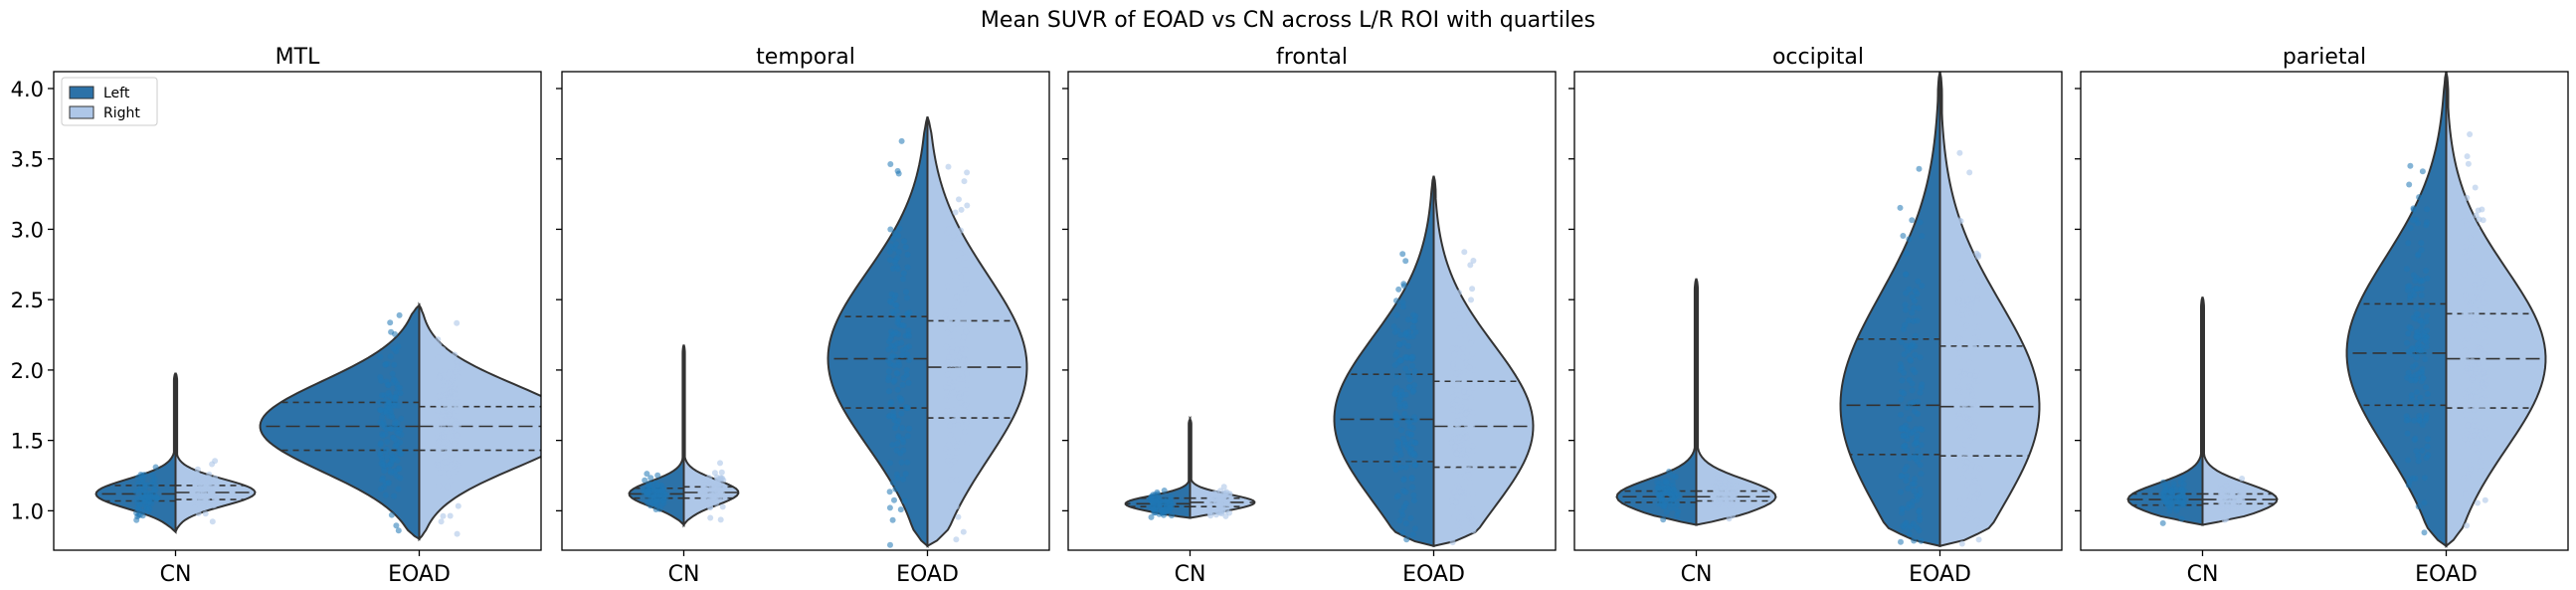 This screenshot has width=2576, height=590. What do you see at coordinates (1911, 355) in the screenshot?
I see `strip-points-left-EOAD` at bounding box center [1911, 355].